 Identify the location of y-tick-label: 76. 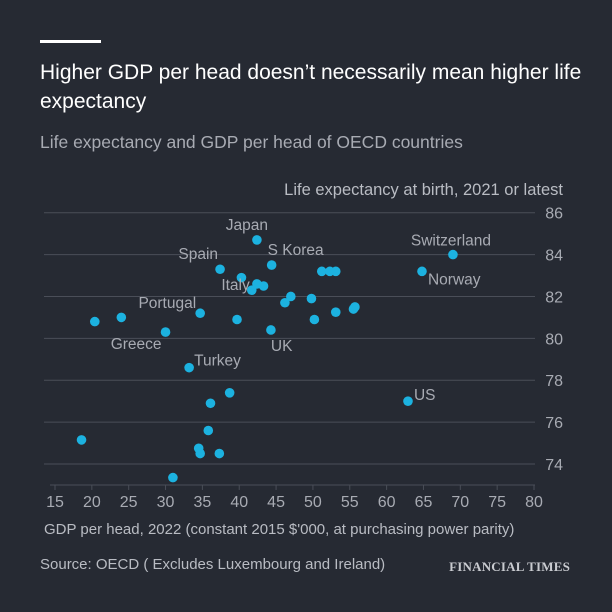
(554, 423).